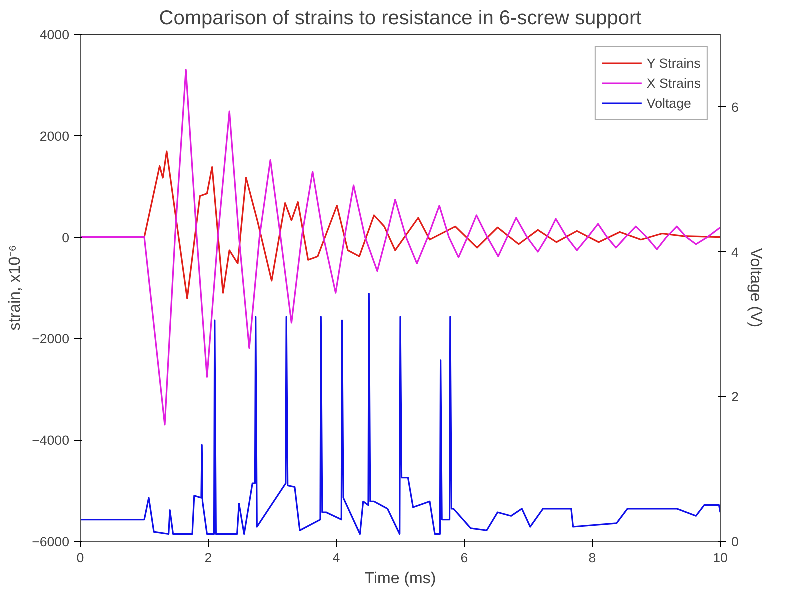 This screenshot has height=597, width=811. Describe the element at coordinates (464, 558) in the screenshot. I see `x-tick-label: 6` at that location.